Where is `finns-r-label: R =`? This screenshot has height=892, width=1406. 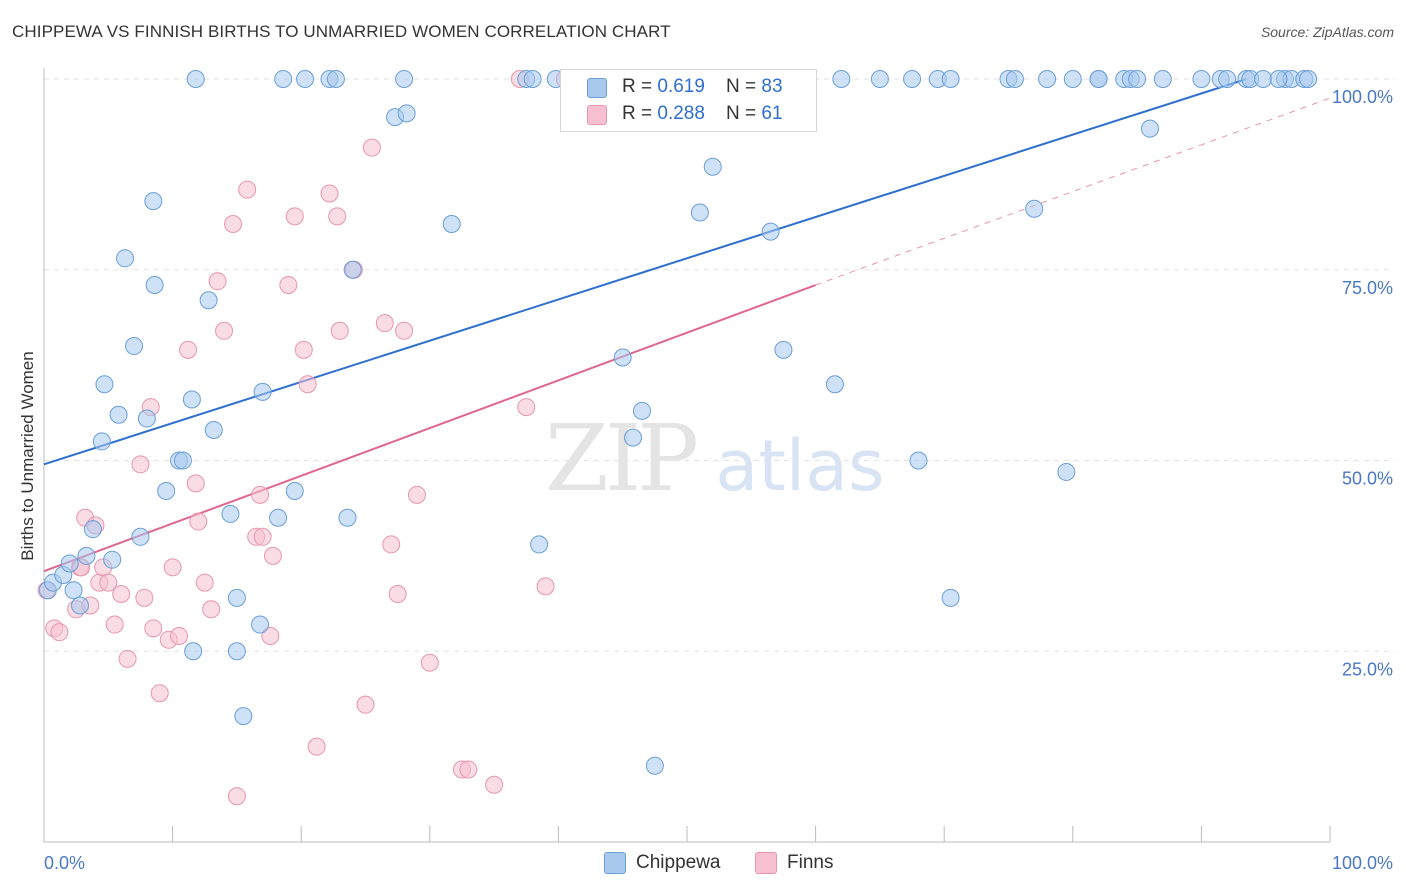 finns-r-label: R = is located at coordinates (640, 113).